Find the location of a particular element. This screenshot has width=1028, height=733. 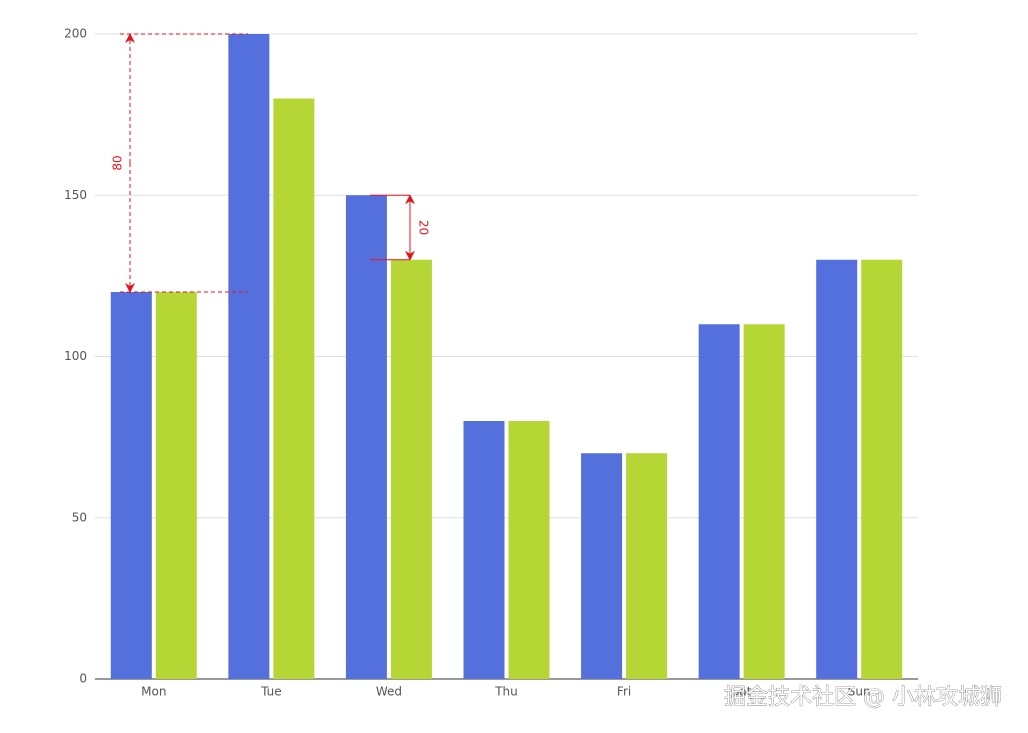

y-tick-label: 150 is located at coordinates (75, 195).